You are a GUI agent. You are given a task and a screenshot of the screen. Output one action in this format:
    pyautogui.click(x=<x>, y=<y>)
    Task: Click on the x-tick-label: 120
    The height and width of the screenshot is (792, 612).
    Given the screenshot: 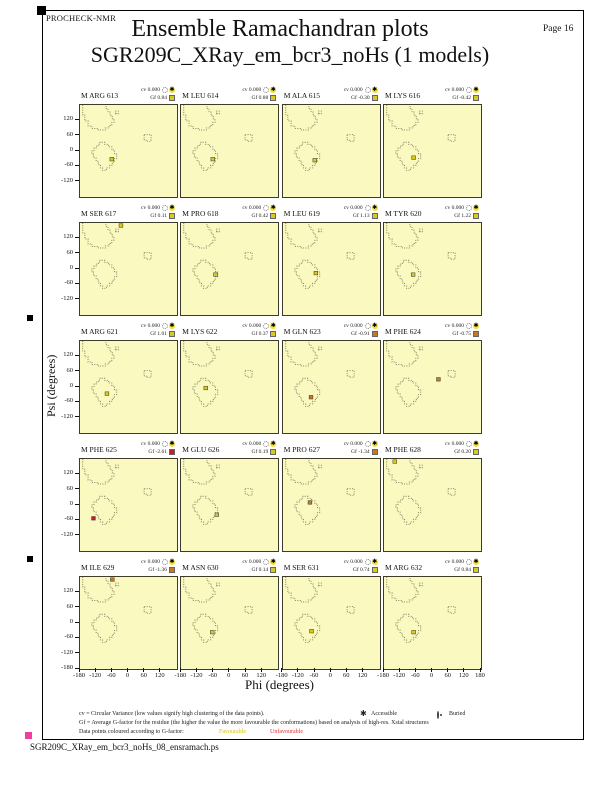 What is the action you would take?
    pyautogui.click(x=463, y=675)
    